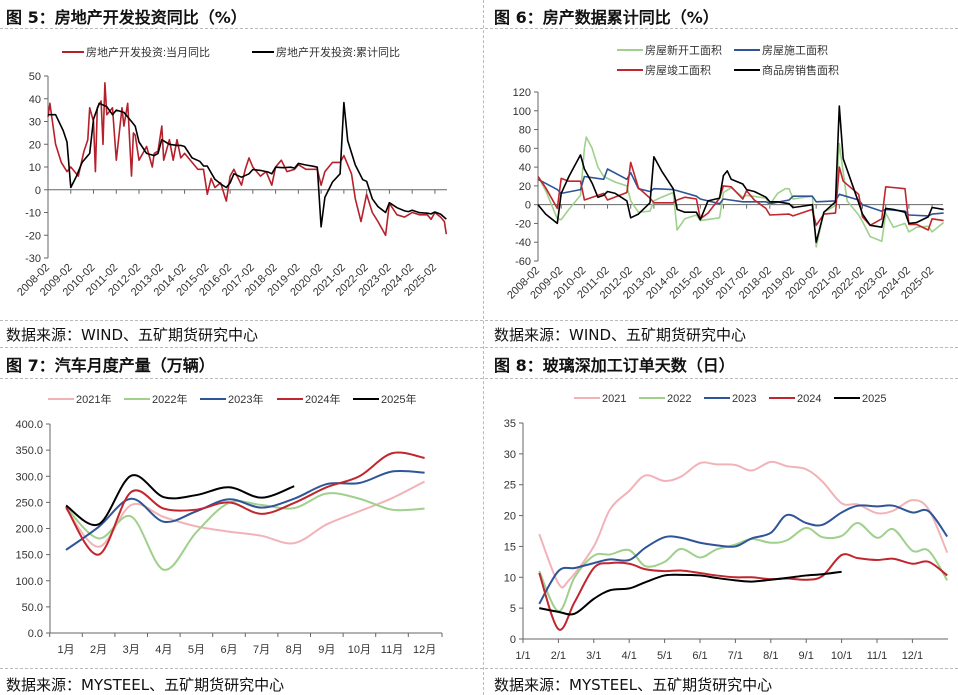 The image size is (958, 695). Describe the element at coordinates (629, 656) in the screenshot. I see `fig8-x-tick-label: 4/1` at that location.